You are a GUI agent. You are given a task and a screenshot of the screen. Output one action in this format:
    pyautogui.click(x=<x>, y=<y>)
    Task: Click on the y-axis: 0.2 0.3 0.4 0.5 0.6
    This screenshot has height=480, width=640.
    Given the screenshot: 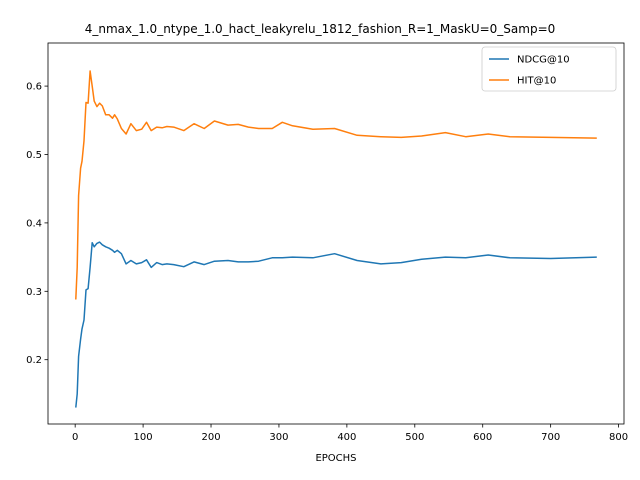 What is the action you would take?
    pyautogui.click(x=37, y=224)
    